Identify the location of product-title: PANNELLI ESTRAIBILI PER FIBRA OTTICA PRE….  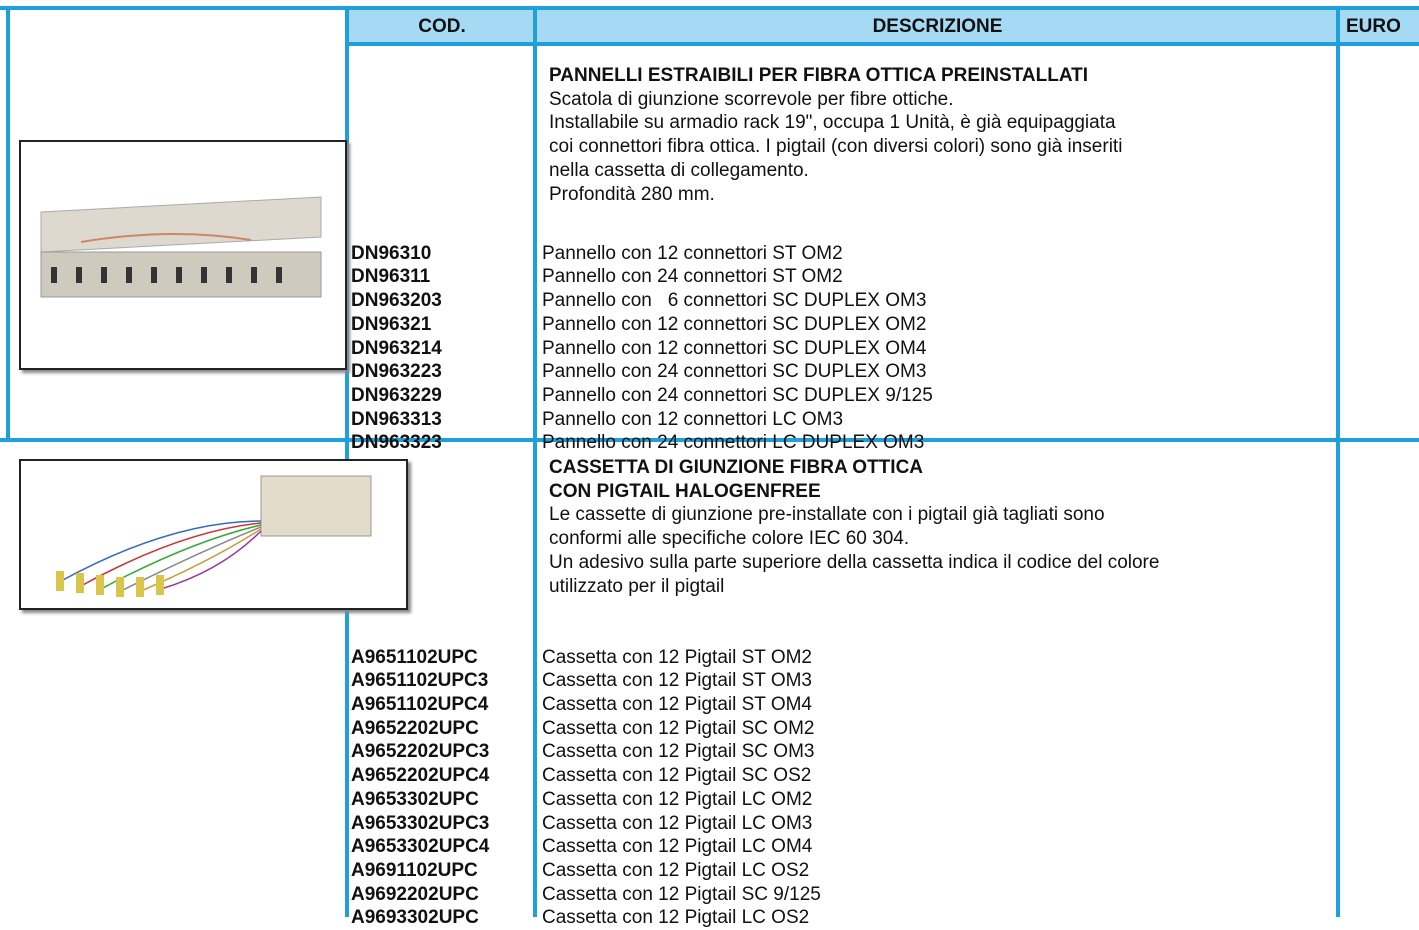
(819, 75).